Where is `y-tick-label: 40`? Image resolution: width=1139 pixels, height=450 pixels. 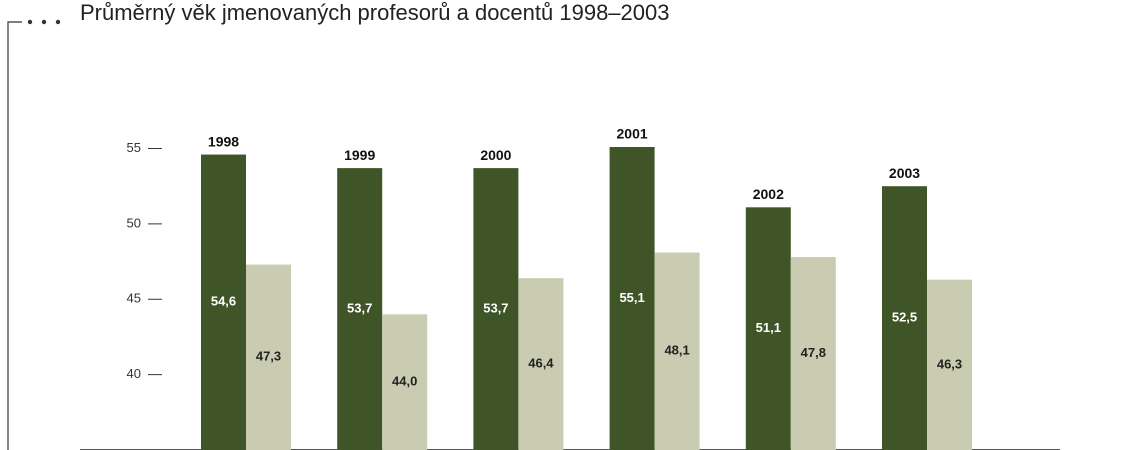 y-tick-label: 40 is located at coordinates (134, 373).